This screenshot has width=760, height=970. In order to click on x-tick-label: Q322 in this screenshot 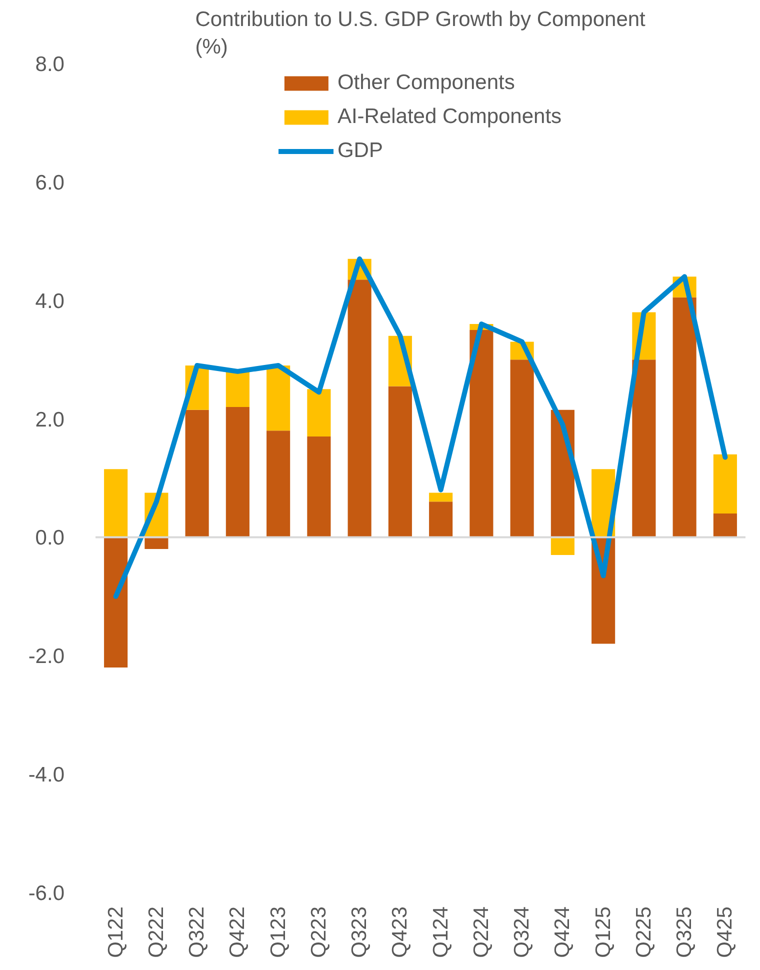, I will do `click(197, 932)`.